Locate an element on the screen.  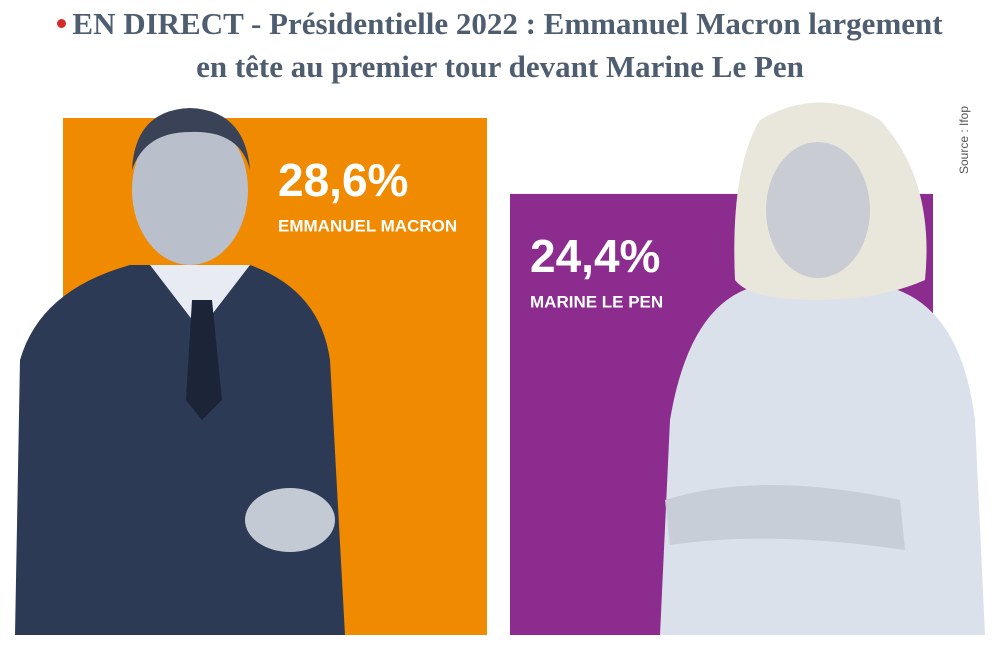
candidate-name: EMMANUEL MACRON is located at coordinates (367, 225).